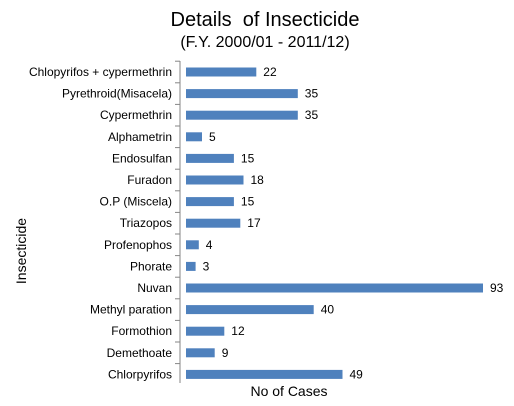  What do you see at coordinates (140, 353) in the screenshot?
I see `category-label: Demethoate` at bounding box center [140, 353].